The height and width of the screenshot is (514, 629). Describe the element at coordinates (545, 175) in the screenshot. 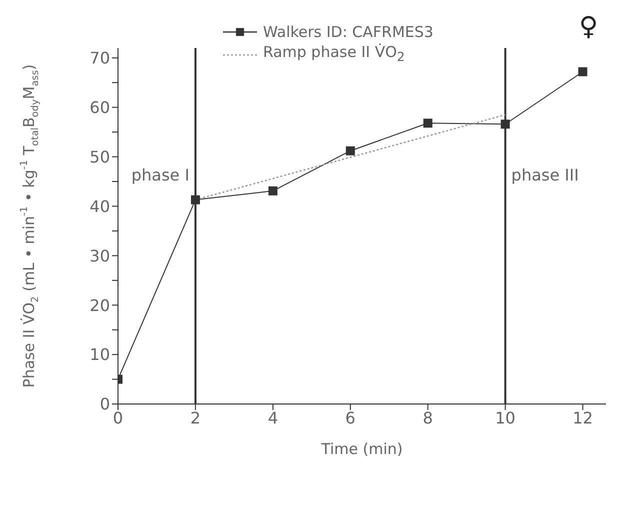

I see `ref-line-label: phase III` at that location.